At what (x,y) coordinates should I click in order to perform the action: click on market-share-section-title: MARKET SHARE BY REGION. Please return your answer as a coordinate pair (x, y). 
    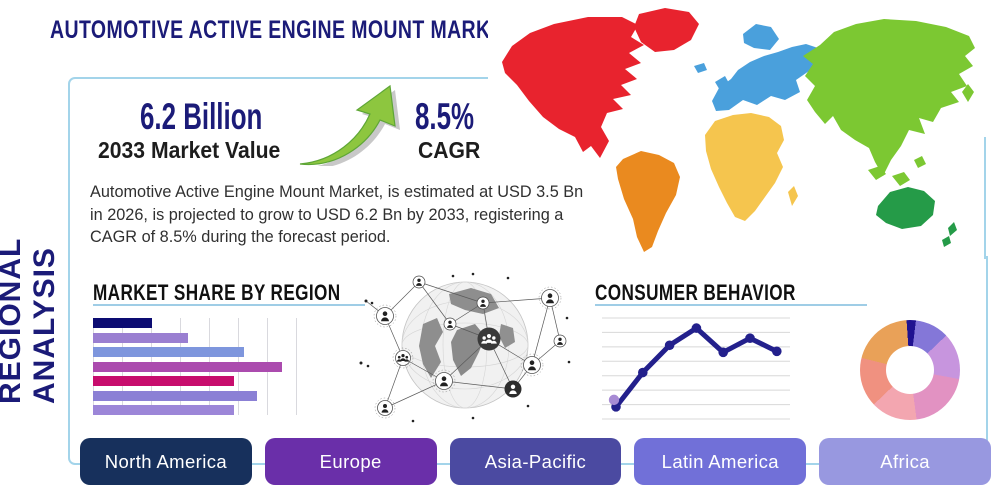
    Looking at the image, I should click on (217, 292).